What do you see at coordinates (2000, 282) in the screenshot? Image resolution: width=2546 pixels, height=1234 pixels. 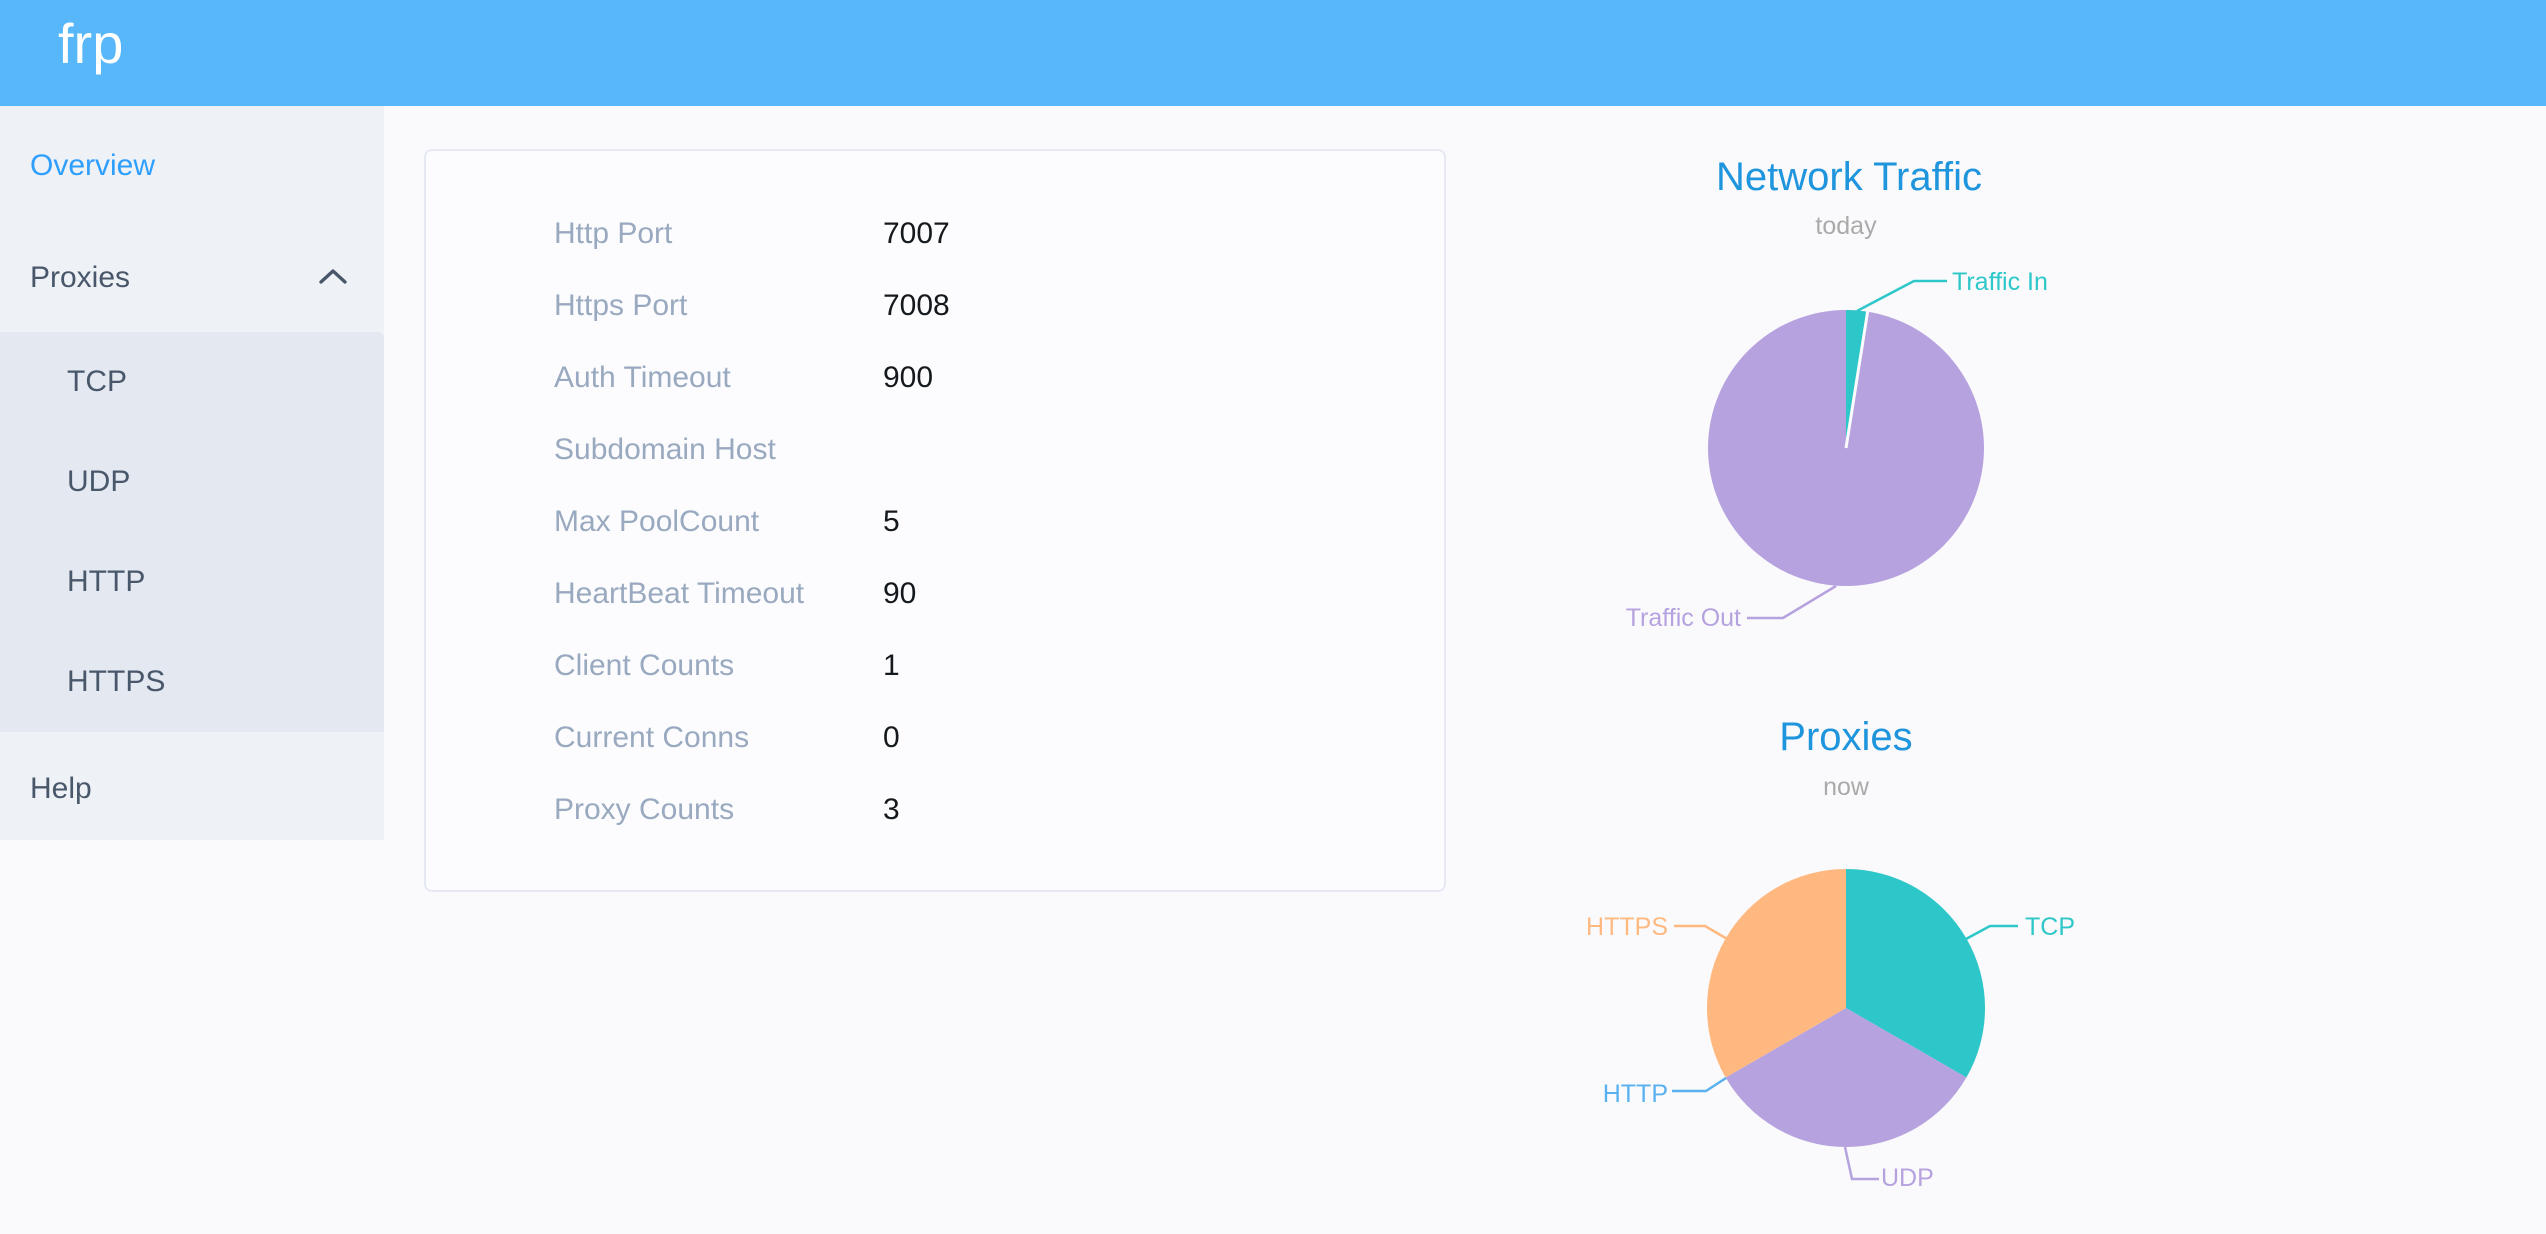 I see `svg-text: Traffic In` at bounding box center [2000, 282].